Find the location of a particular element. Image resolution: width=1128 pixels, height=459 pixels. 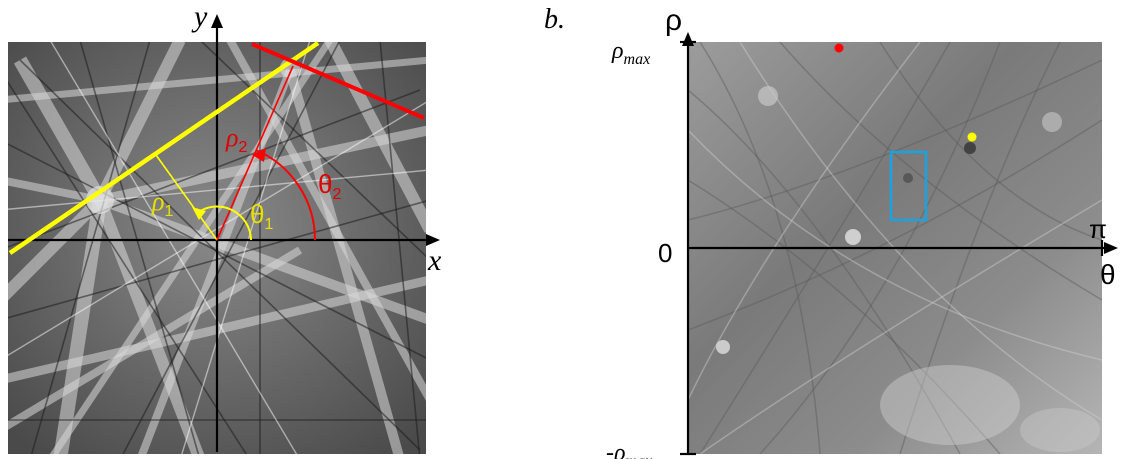

right-pi-label: π is located at coordinates (1098, 229).